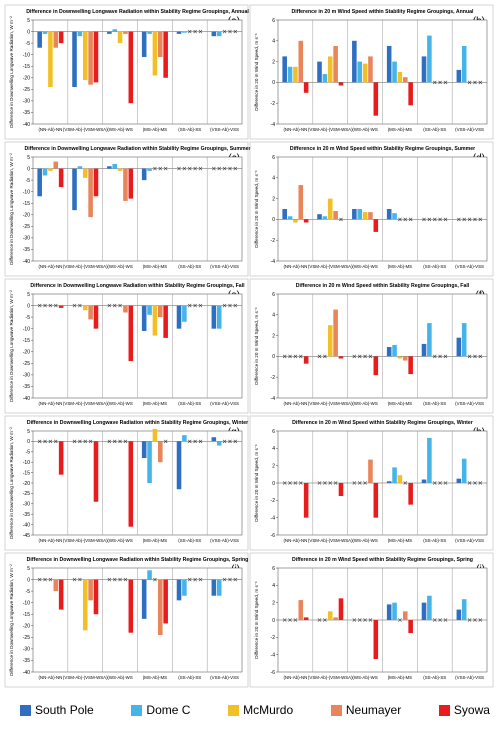  What do you see at coordinates (434, 266) in the screenshot?
I see `x-category-label: (SS-Ab)-SS` at bounding box center [434, 266].